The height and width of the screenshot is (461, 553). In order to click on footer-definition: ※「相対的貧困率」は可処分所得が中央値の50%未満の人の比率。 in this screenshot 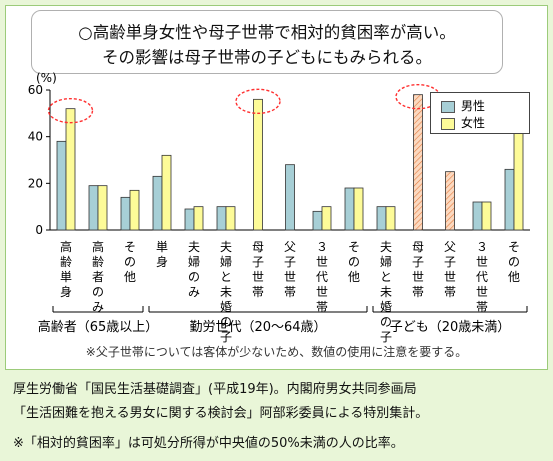, I will do `click(208, 443)`.